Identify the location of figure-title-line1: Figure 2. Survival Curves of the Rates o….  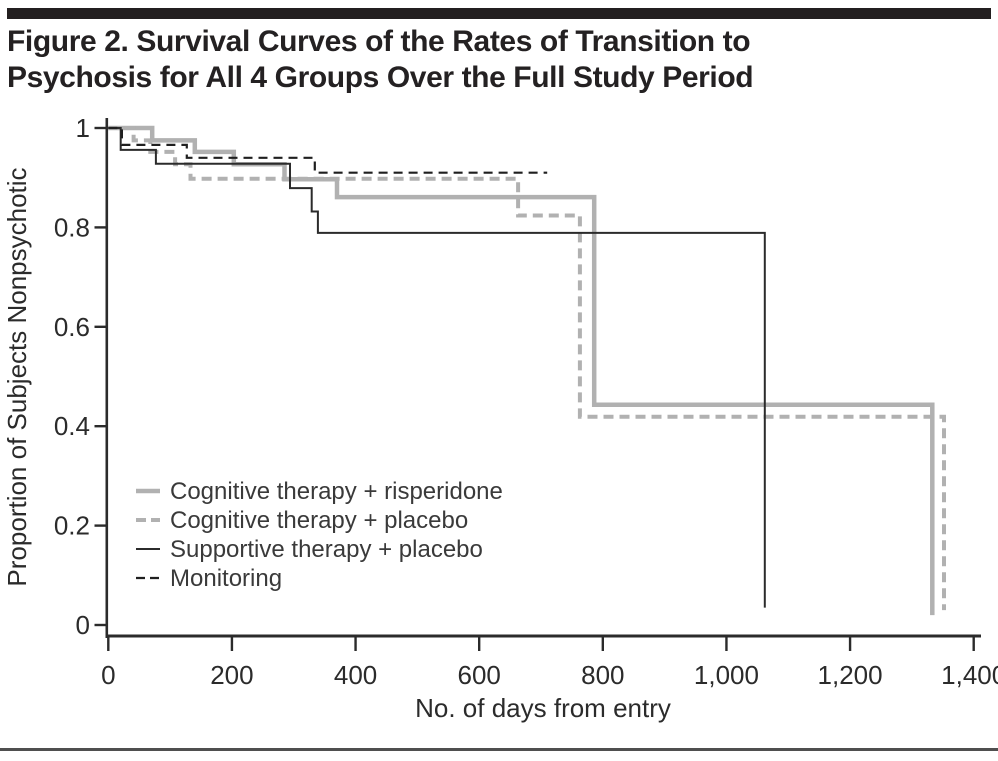
(379, 41).